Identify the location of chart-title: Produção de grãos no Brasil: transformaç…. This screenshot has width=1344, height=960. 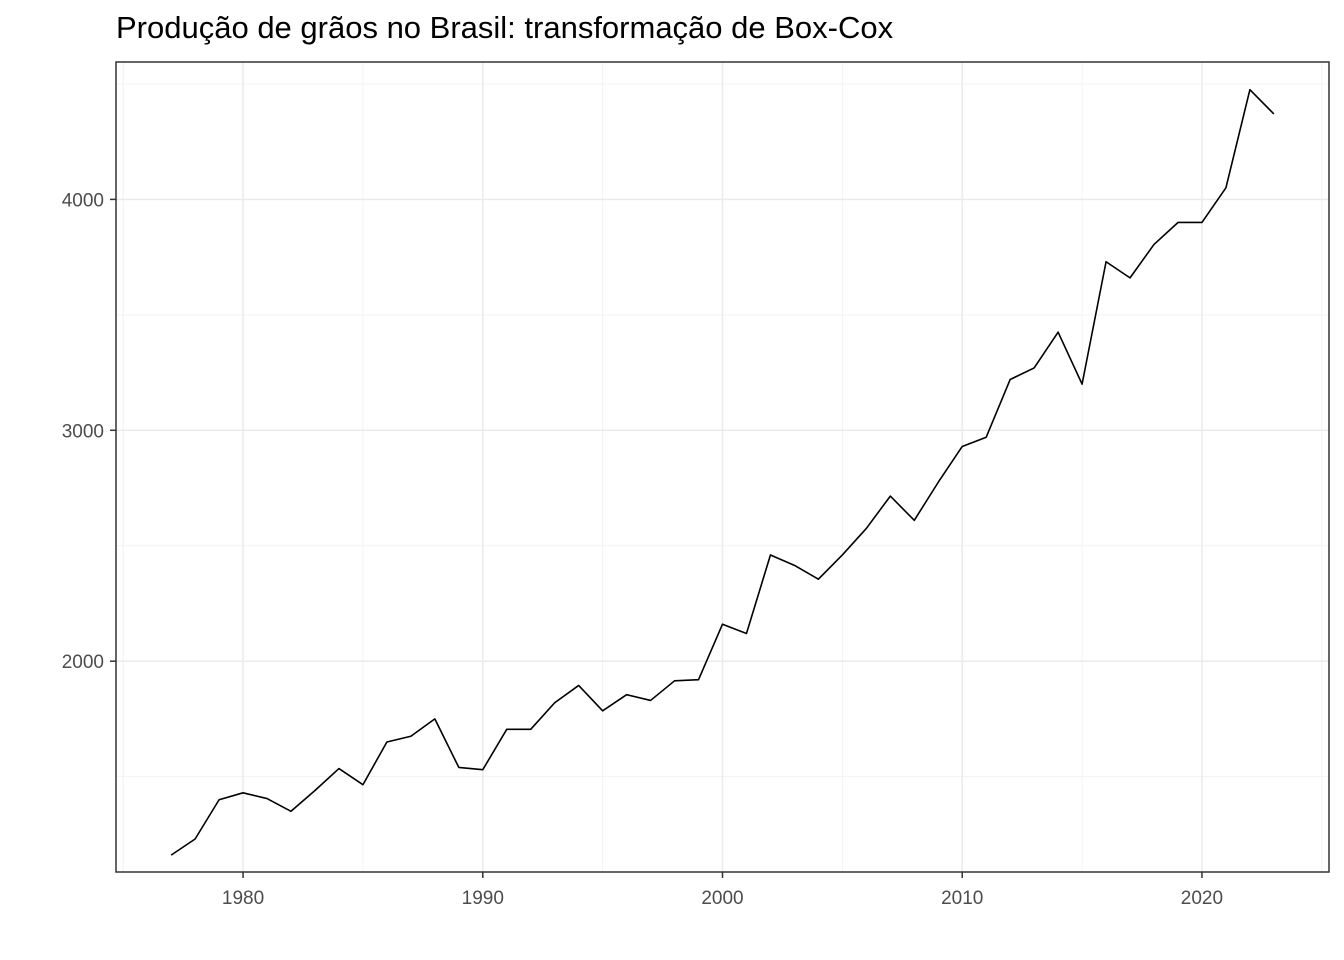
(505, 27).